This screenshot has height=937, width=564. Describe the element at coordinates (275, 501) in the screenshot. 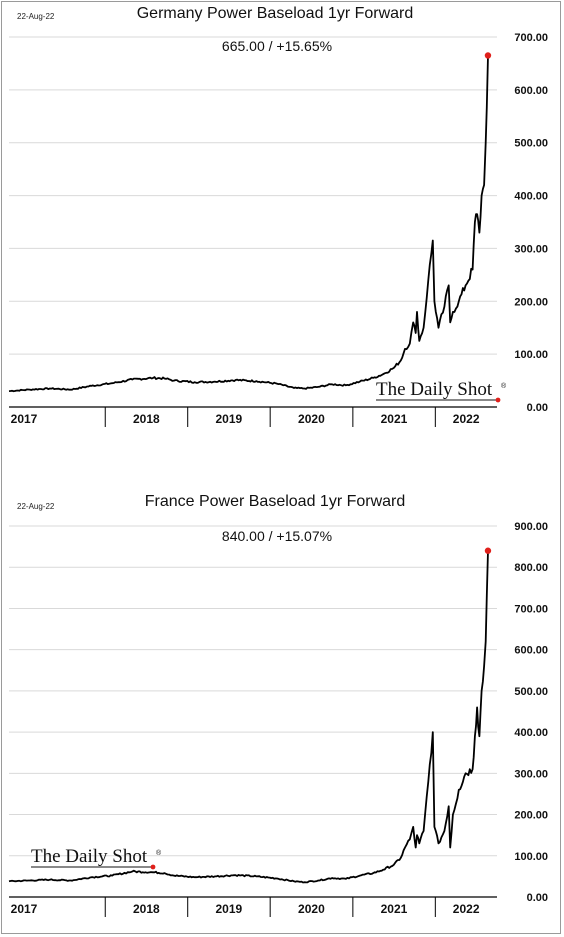

I see `chart-title: France Power Baseload 1yr Forward` at that location.